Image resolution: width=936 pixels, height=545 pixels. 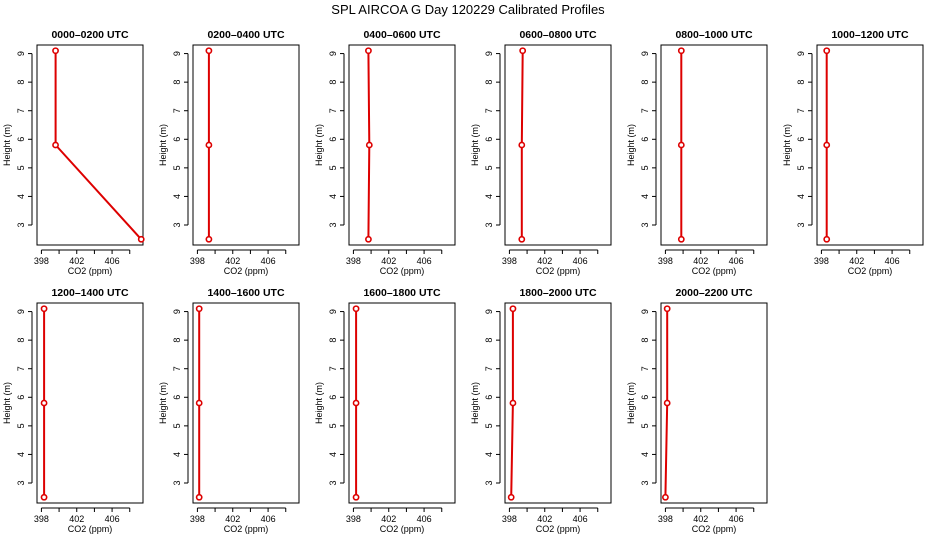 I want to click on panel-title: 2000–2200 UTC, so click(x=713, y=293).